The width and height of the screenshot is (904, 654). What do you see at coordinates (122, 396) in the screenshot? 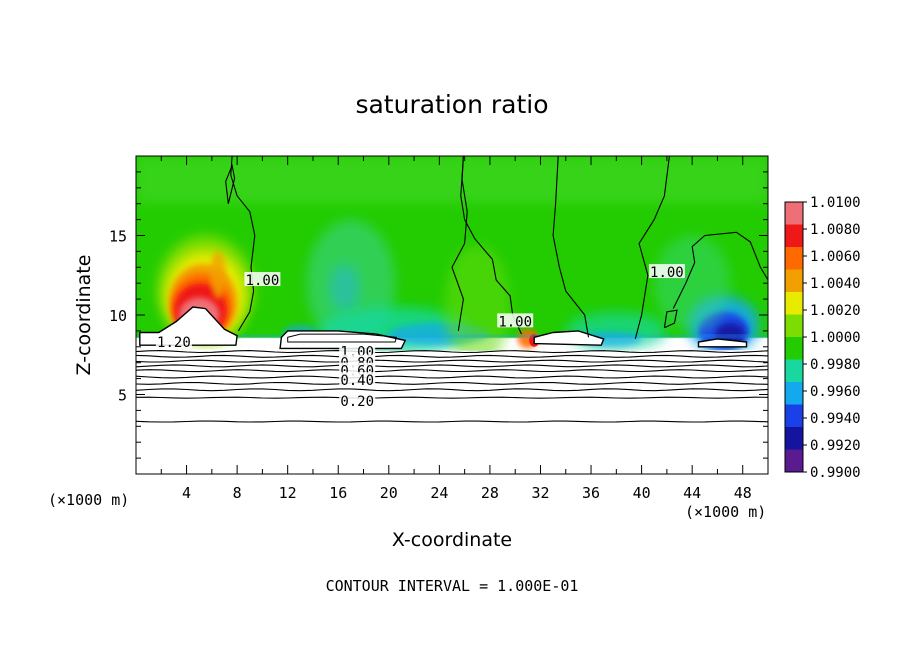
I see `y-tick-label-0: 5` at bounding box center [122, 396].